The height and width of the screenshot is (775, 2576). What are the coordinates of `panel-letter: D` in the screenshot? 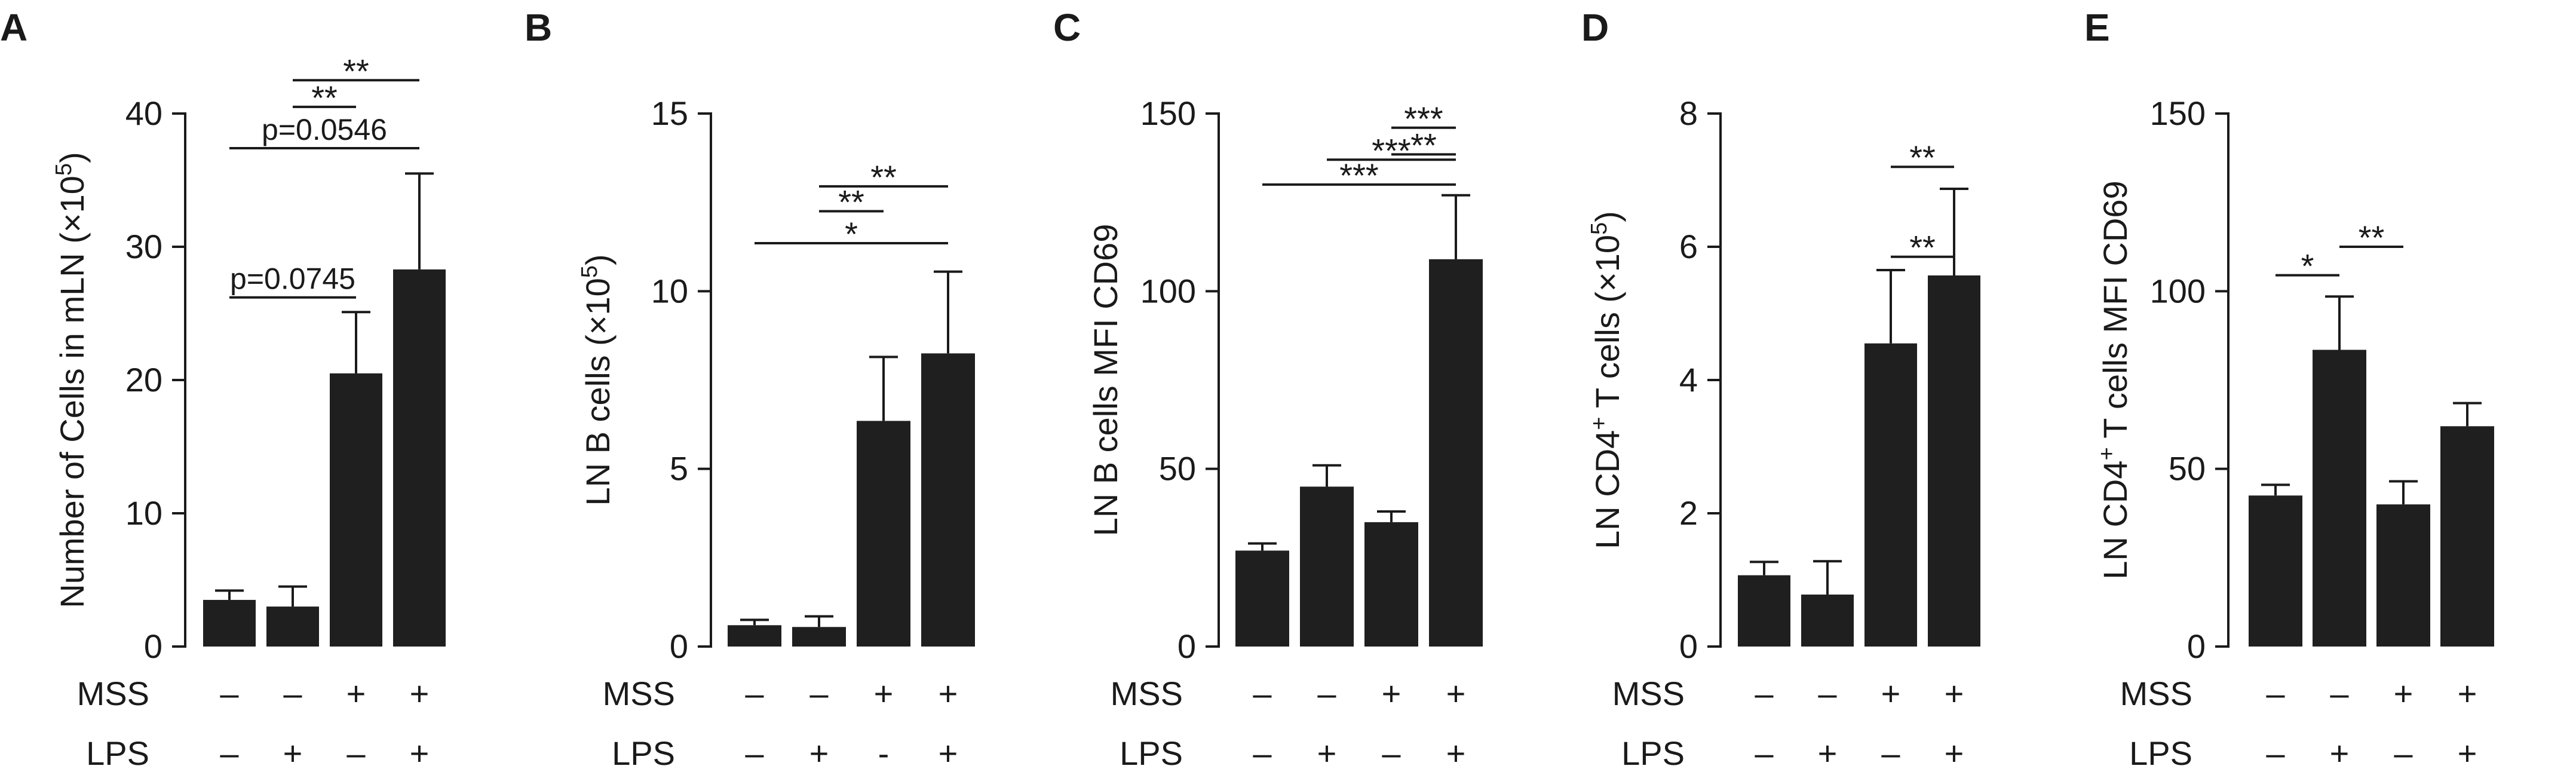 It's located at (1595, 28).